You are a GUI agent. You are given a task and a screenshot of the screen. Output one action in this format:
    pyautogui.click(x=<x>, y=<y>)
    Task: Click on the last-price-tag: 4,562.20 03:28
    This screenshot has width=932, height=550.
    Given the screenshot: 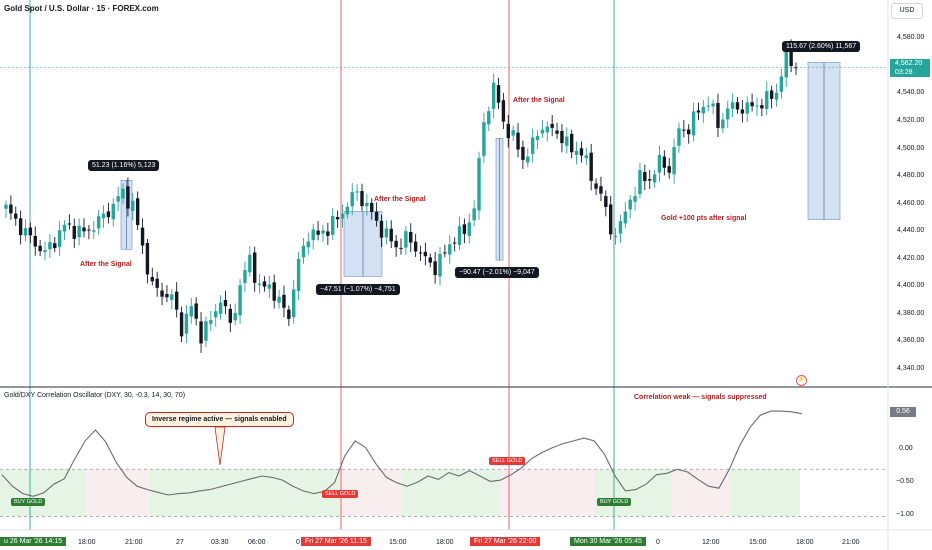 What is the action you would take?
    pyautogui.click(x=910, y=68)
    